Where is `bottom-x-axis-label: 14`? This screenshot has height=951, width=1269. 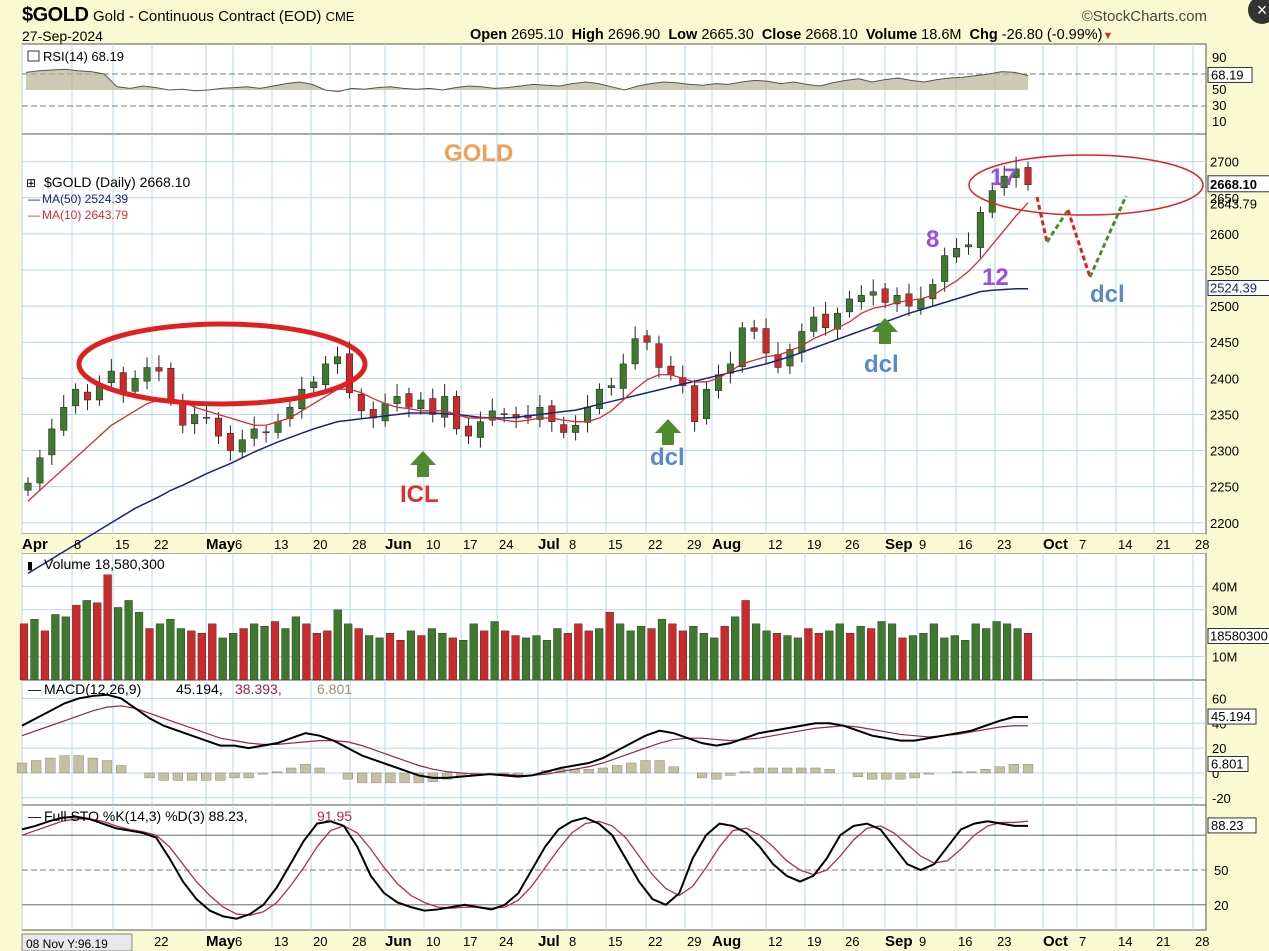 bottom-x-axis-label: 14 is located at coordinates (1125, 941).